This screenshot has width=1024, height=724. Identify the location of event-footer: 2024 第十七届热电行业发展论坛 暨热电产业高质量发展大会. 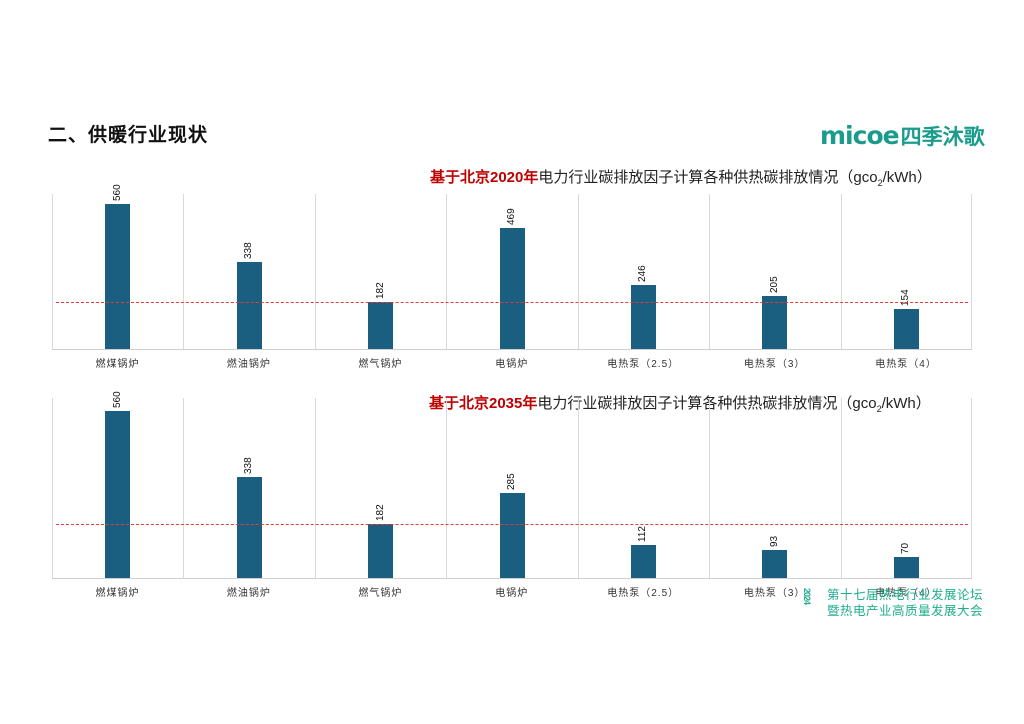
(892, 603).